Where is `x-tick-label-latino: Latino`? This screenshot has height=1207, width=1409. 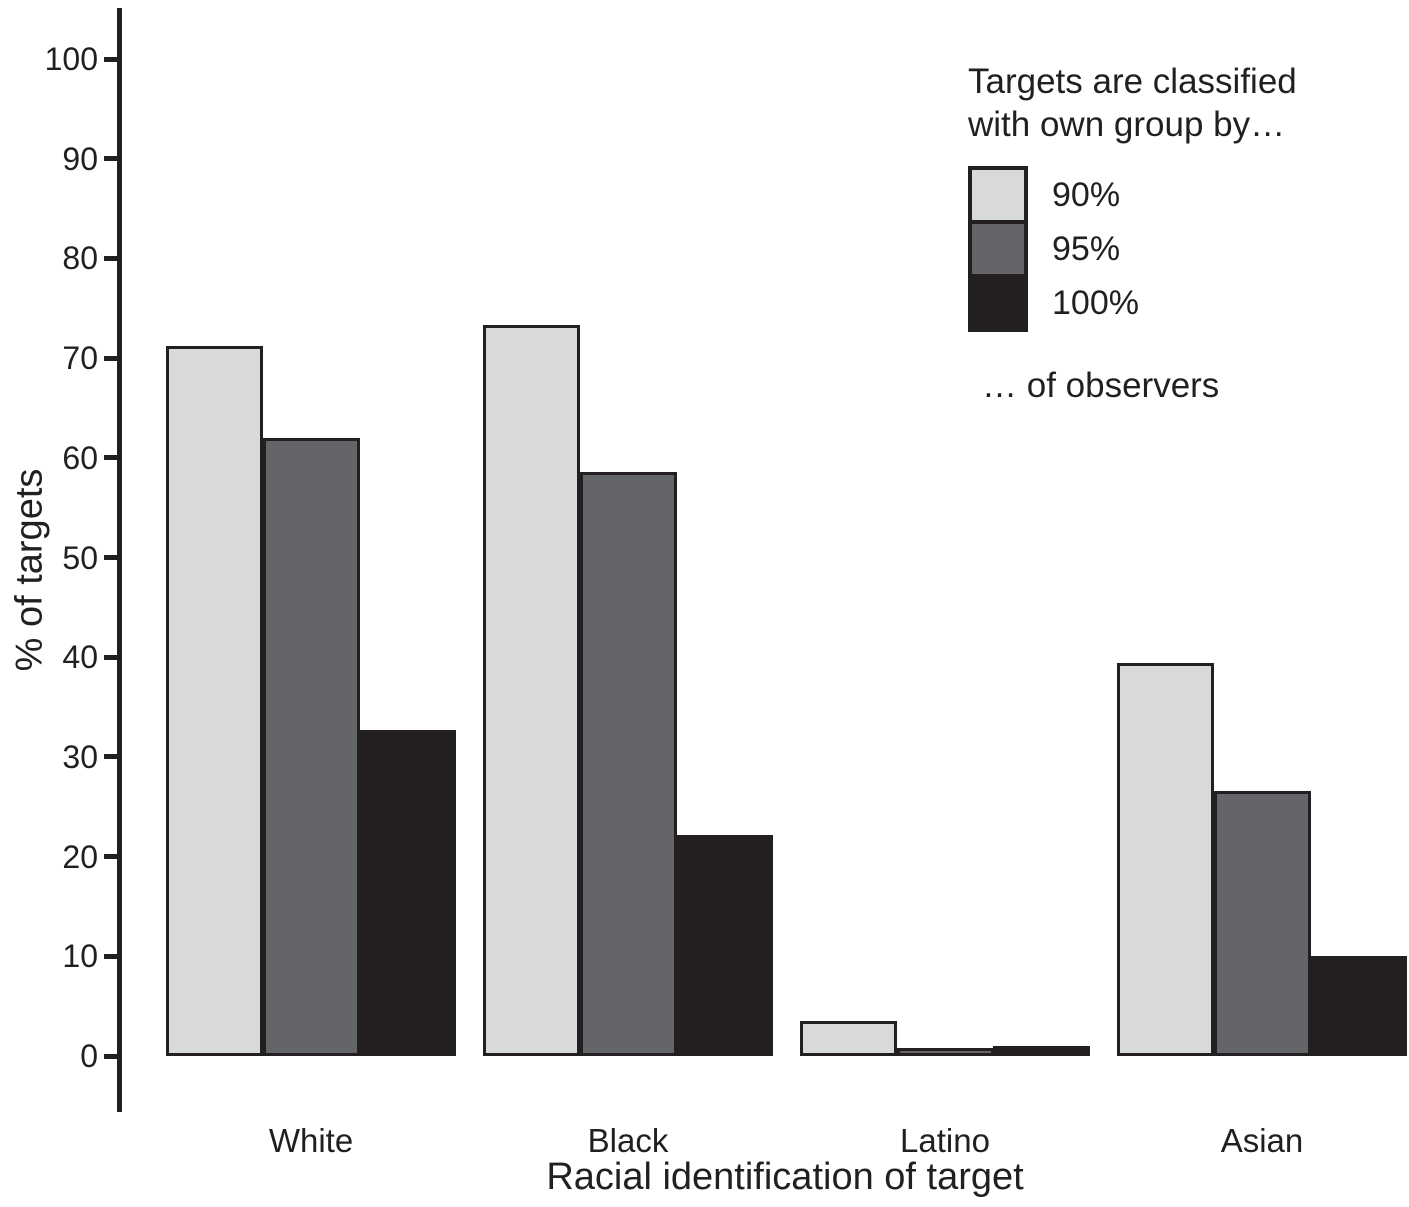 x-tick-label-latino: Latino is located at coordinates (945, 1140).